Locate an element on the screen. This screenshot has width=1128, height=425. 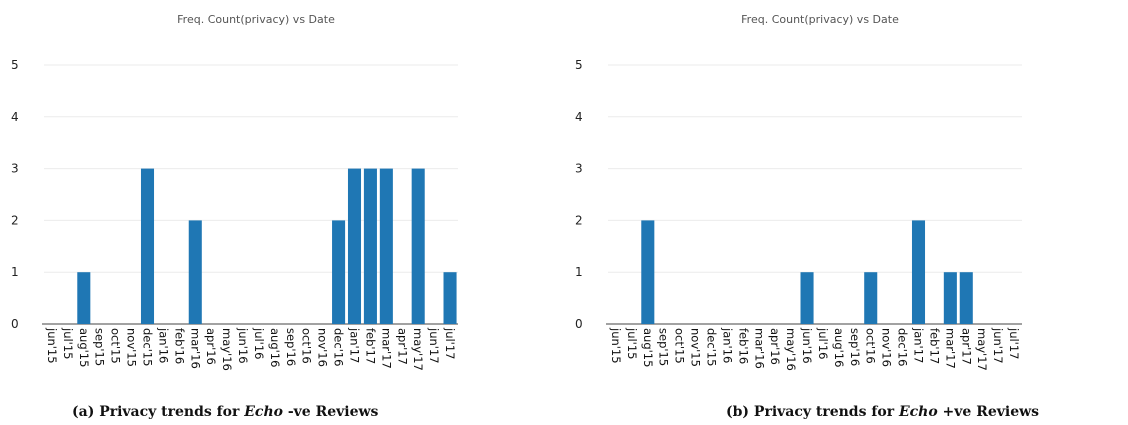
chart-caption-b: (b) Privacy trends for Echo +ve Reviews is located at coordinates (882, 412).